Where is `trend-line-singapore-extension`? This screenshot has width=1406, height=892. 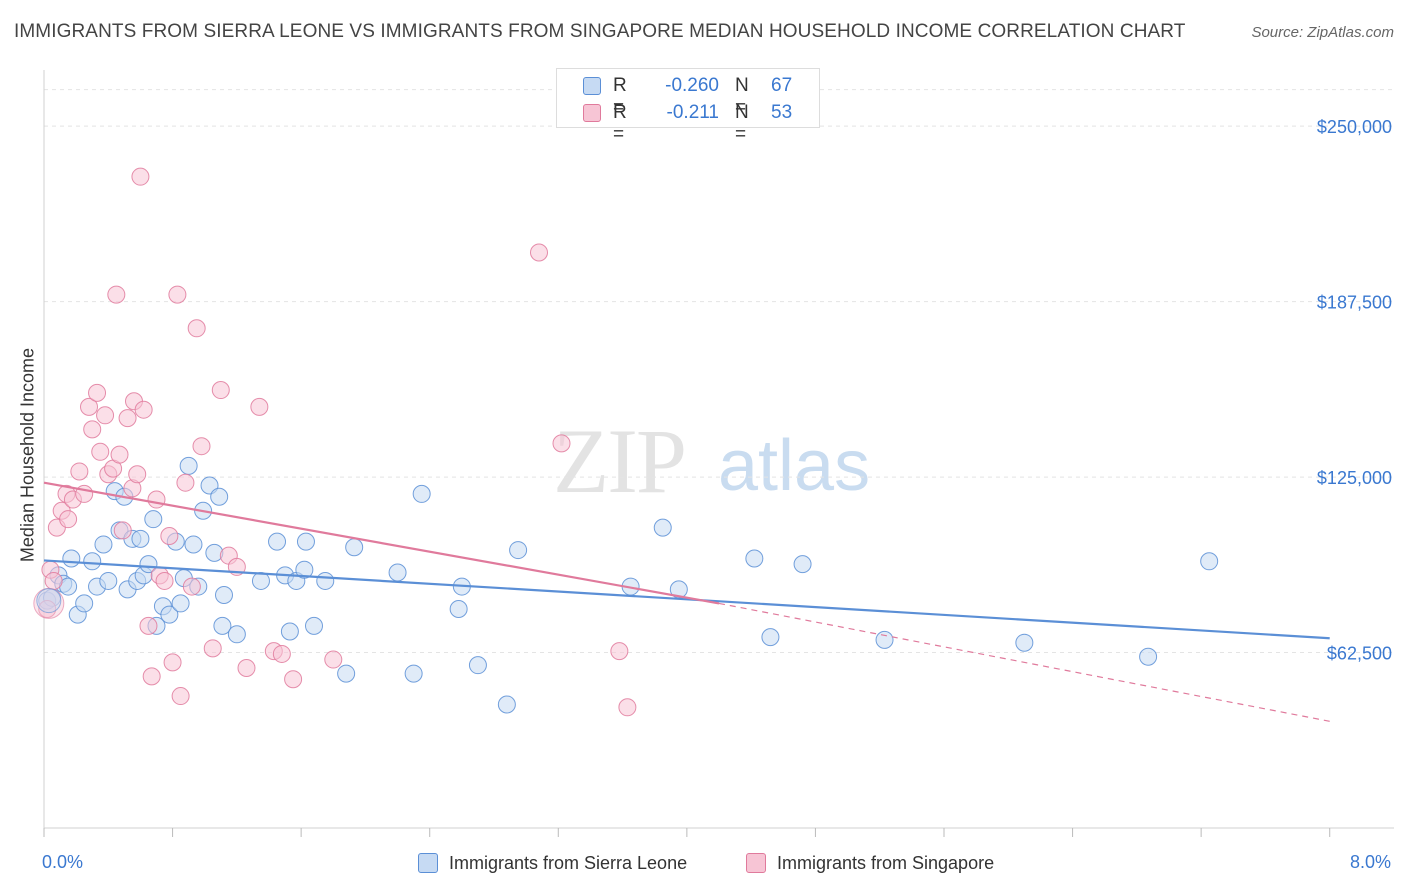
trend-line-singapore-extension is located at coordinates (1024, 662).